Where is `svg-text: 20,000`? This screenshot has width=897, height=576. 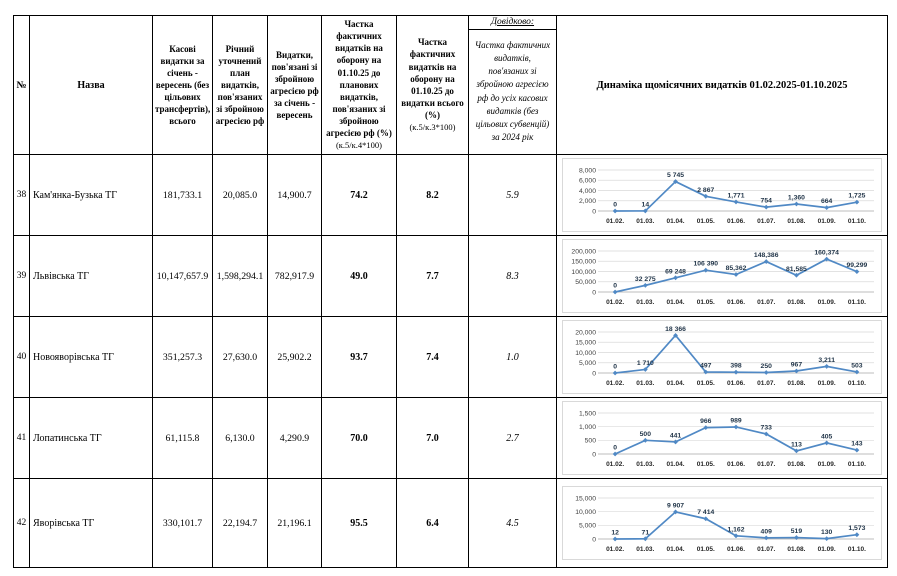 svg-text: 20,000 is located at coordinates (585, 332).